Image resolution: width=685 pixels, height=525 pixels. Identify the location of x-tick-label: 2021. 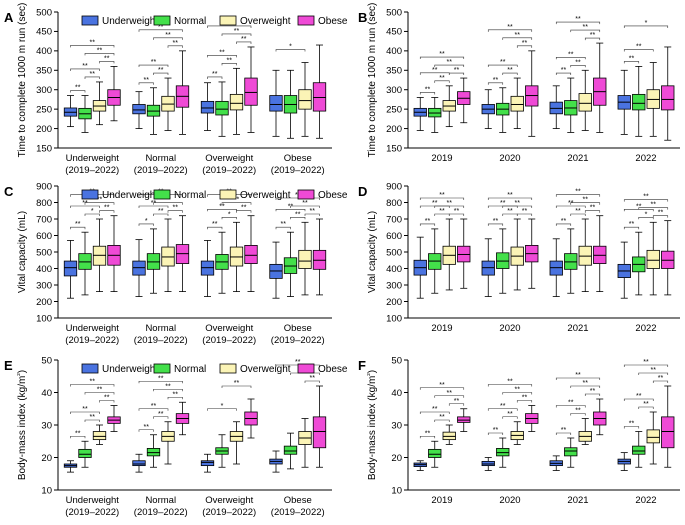
(577, 500).